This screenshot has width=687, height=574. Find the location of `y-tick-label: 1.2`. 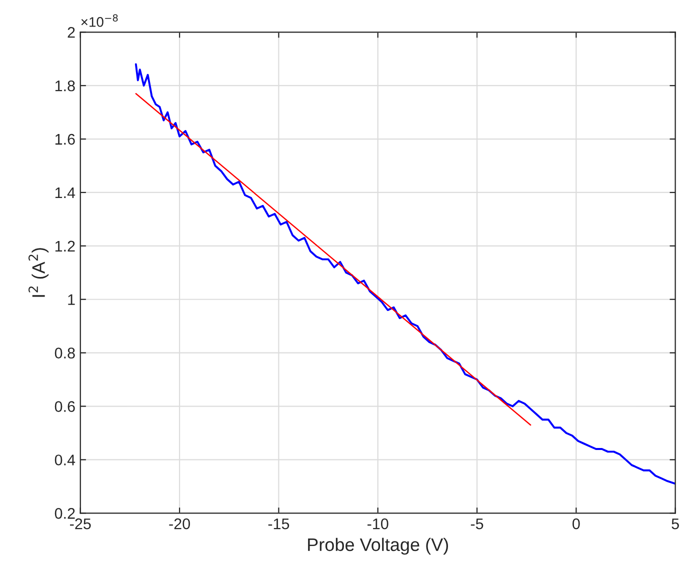

y-tick-label: 1.2 is located at coordinates (65, 246).